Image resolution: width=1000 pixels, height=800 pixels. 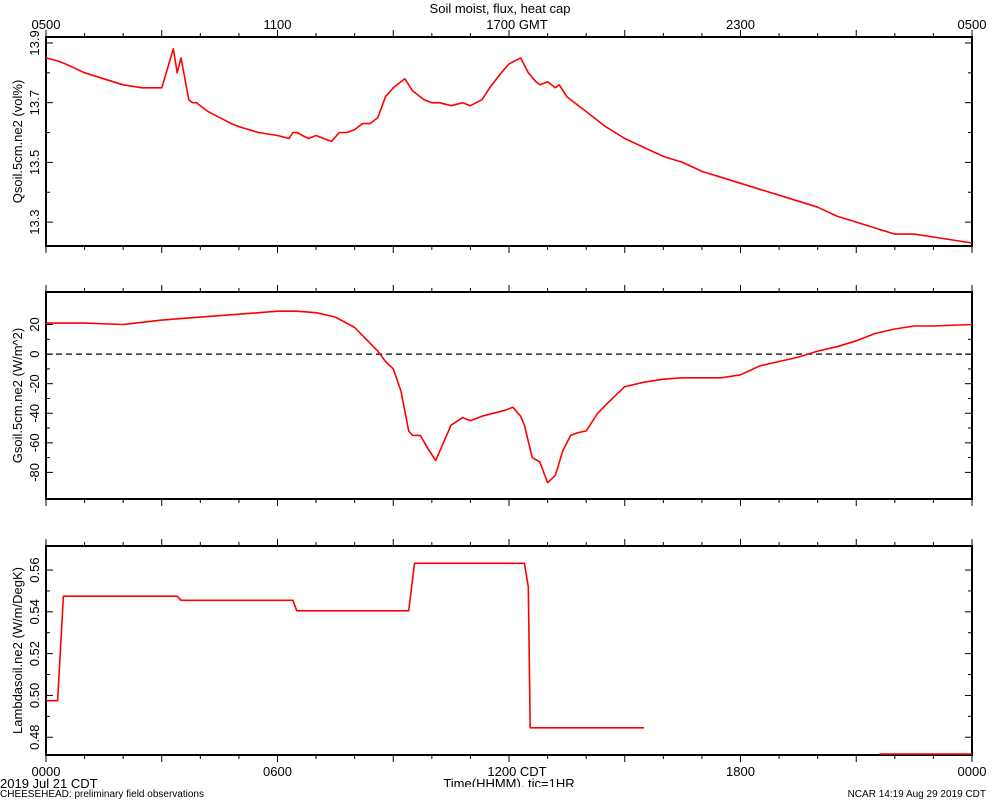 I want to click on top-tick-label: 1700 GMT, so click(x=516, y=24).